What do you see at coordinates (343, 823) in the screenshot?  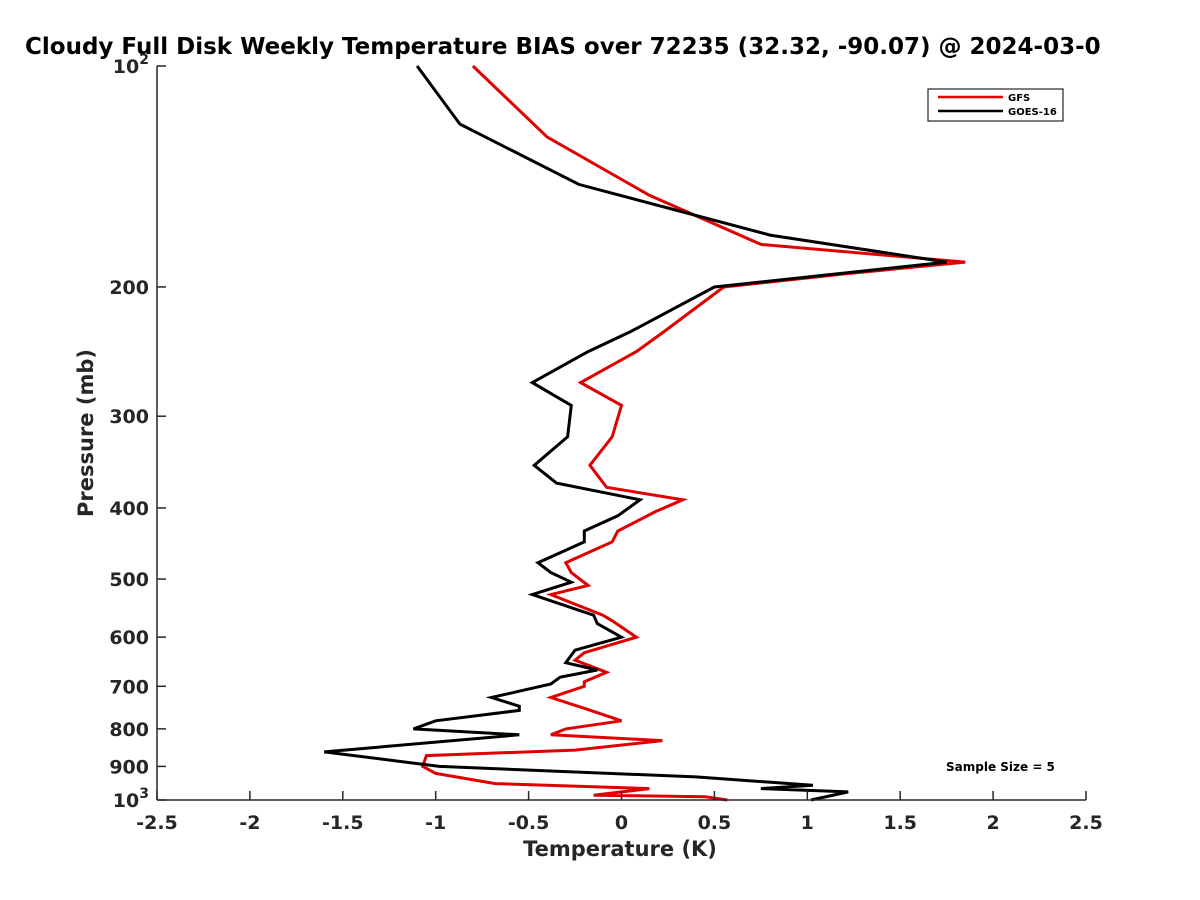 I see `x-tick-label: -1.5` at bounding box center [343, 823].